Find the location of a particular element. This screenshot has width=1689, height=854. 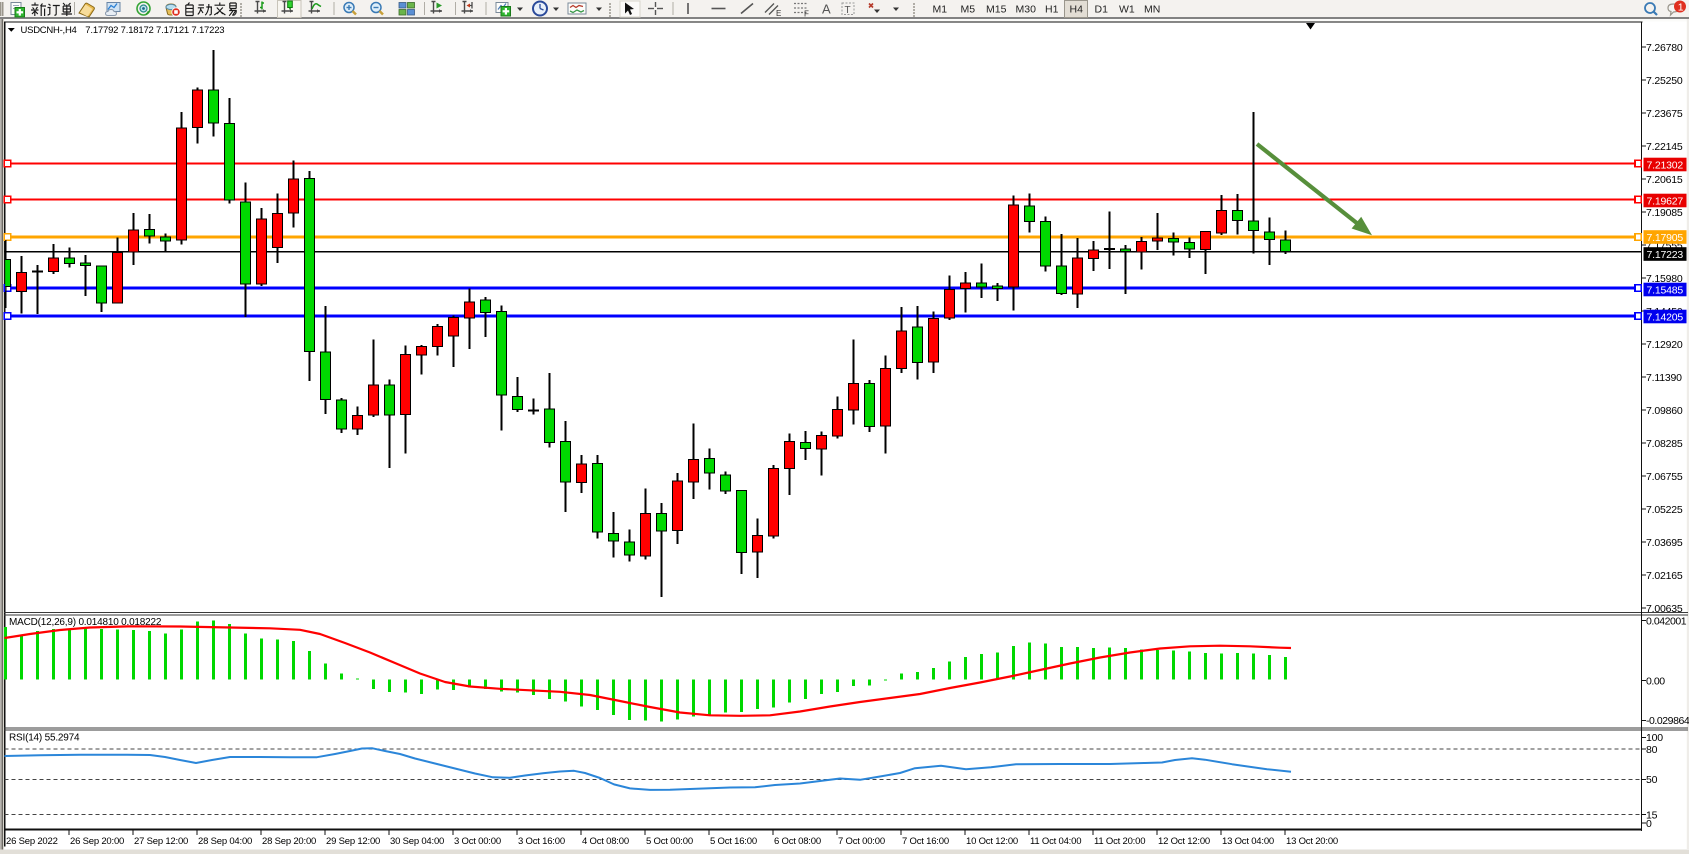

svg-text: 7.19627 is located at coordinates (1665, 201).